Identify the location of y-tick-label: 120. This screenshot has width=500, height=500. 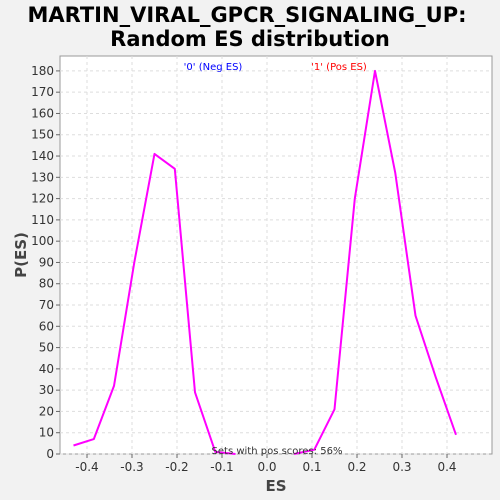
(42, 199).